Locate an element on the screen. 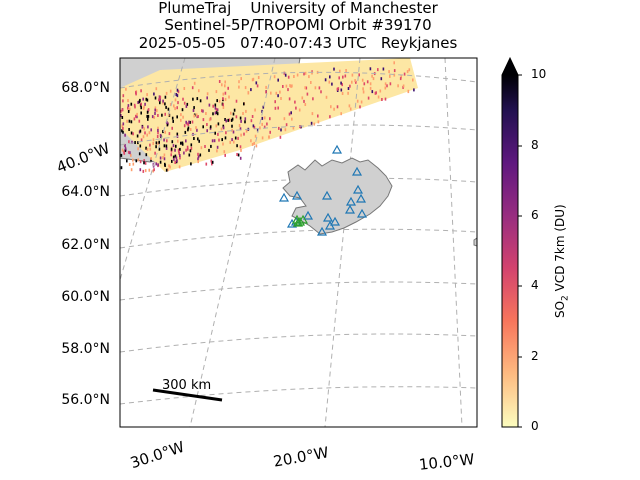  reykjanes-markers is located at coordinates (300, 220).